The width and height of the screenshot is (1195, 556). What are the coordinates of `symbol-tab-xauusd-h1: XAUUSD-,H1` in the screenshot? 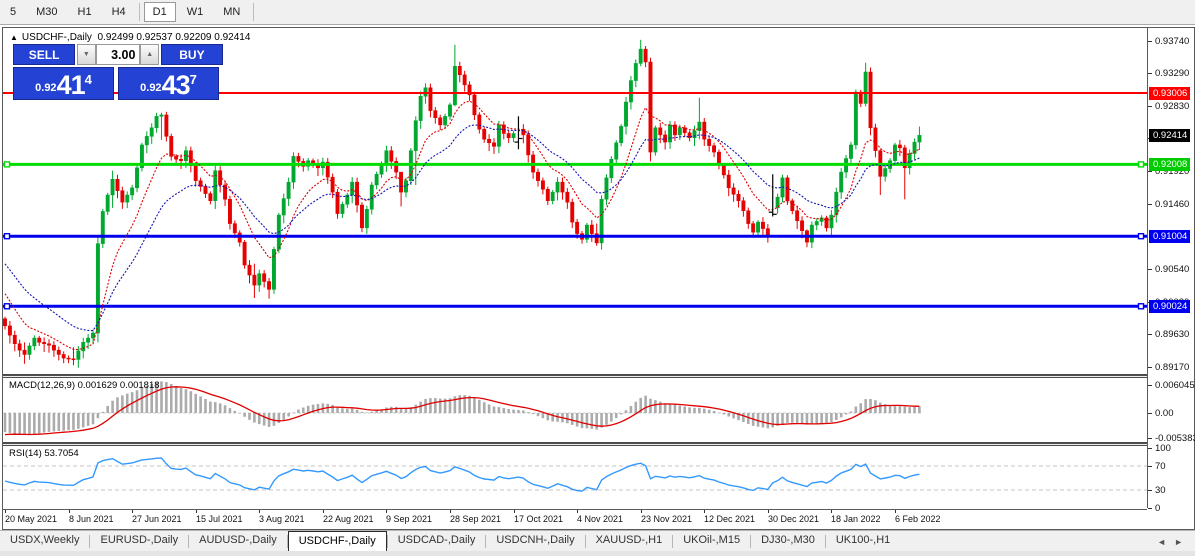 It's located at (629, 540).